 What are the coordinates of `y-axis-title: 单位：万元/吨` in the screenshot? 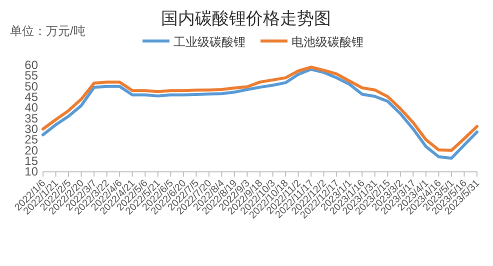 It's located at (48, 31).